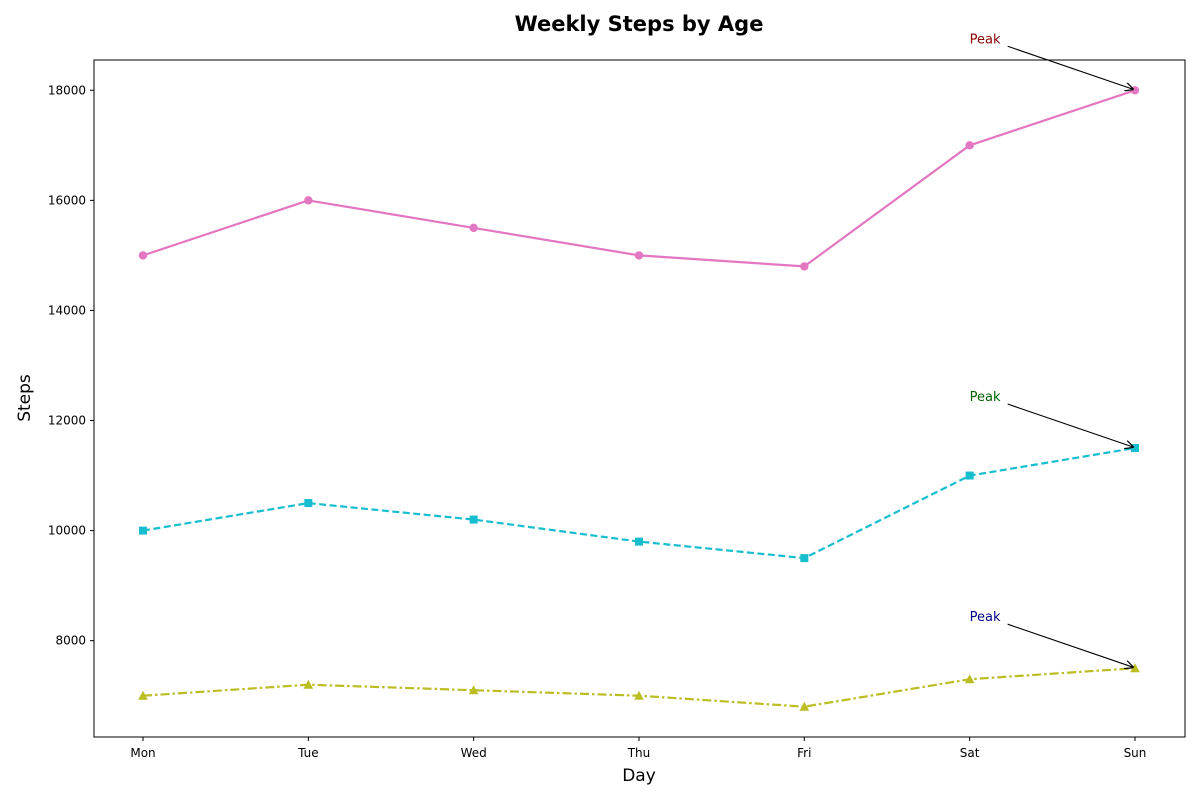 This screenshot has width=1200, height=800. I want to click on y-axis-label: Steps, so click(25, 398).